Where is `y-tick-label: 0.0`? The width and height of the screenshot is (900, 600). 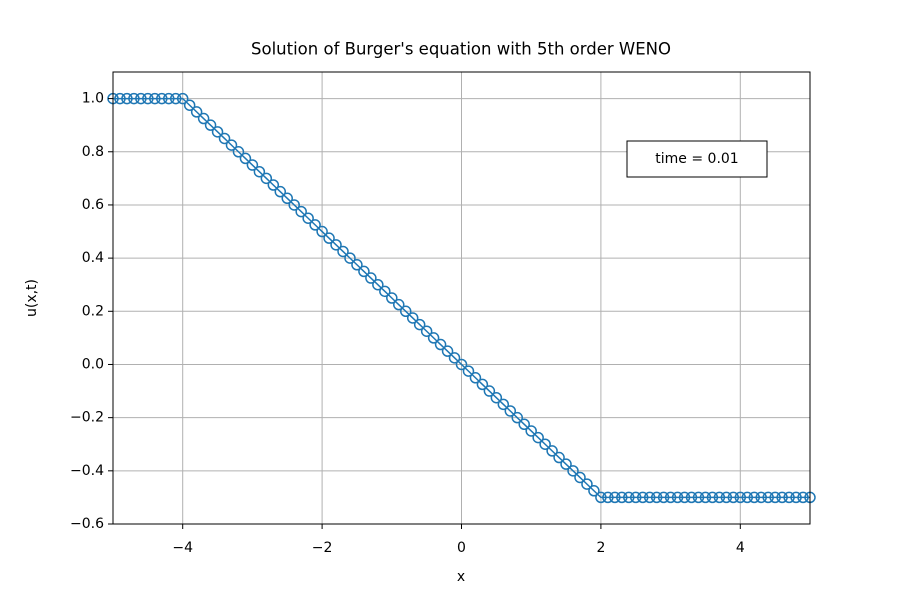 y-tick-label: 0.0 is located at coordinates (93, 364).